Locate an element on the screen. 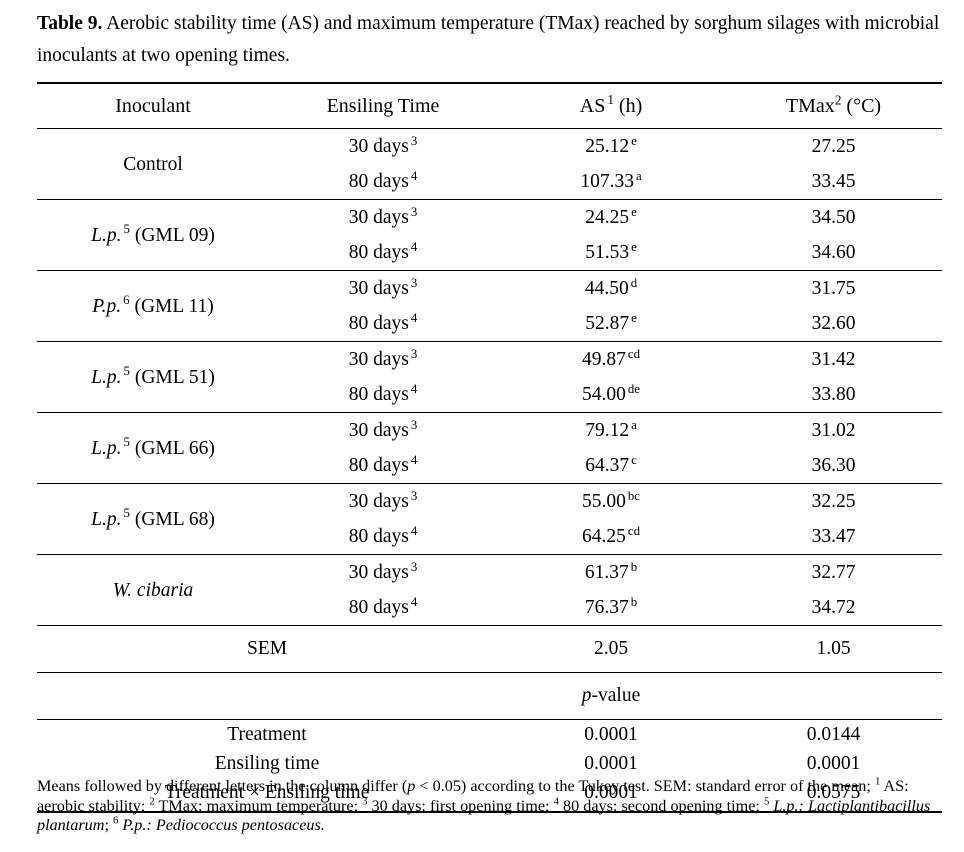 The image size is (964, 852). as-label: AS is located at coordinates (592, 106).